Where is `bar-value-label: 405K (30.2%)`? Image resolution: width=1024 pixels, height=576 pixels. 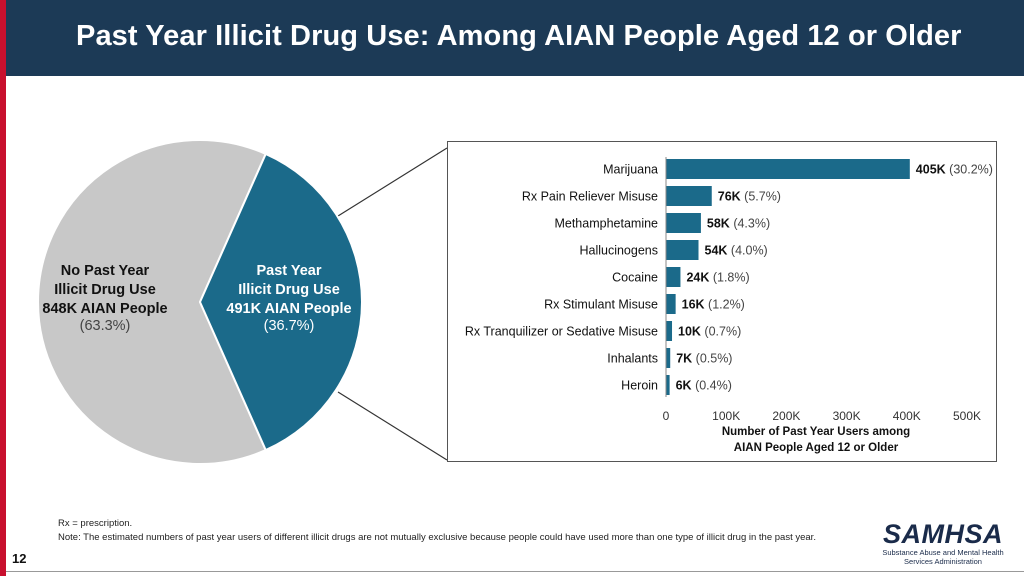
bar-value-label: 405K (30.2%) is located at coordinates (954, 170).